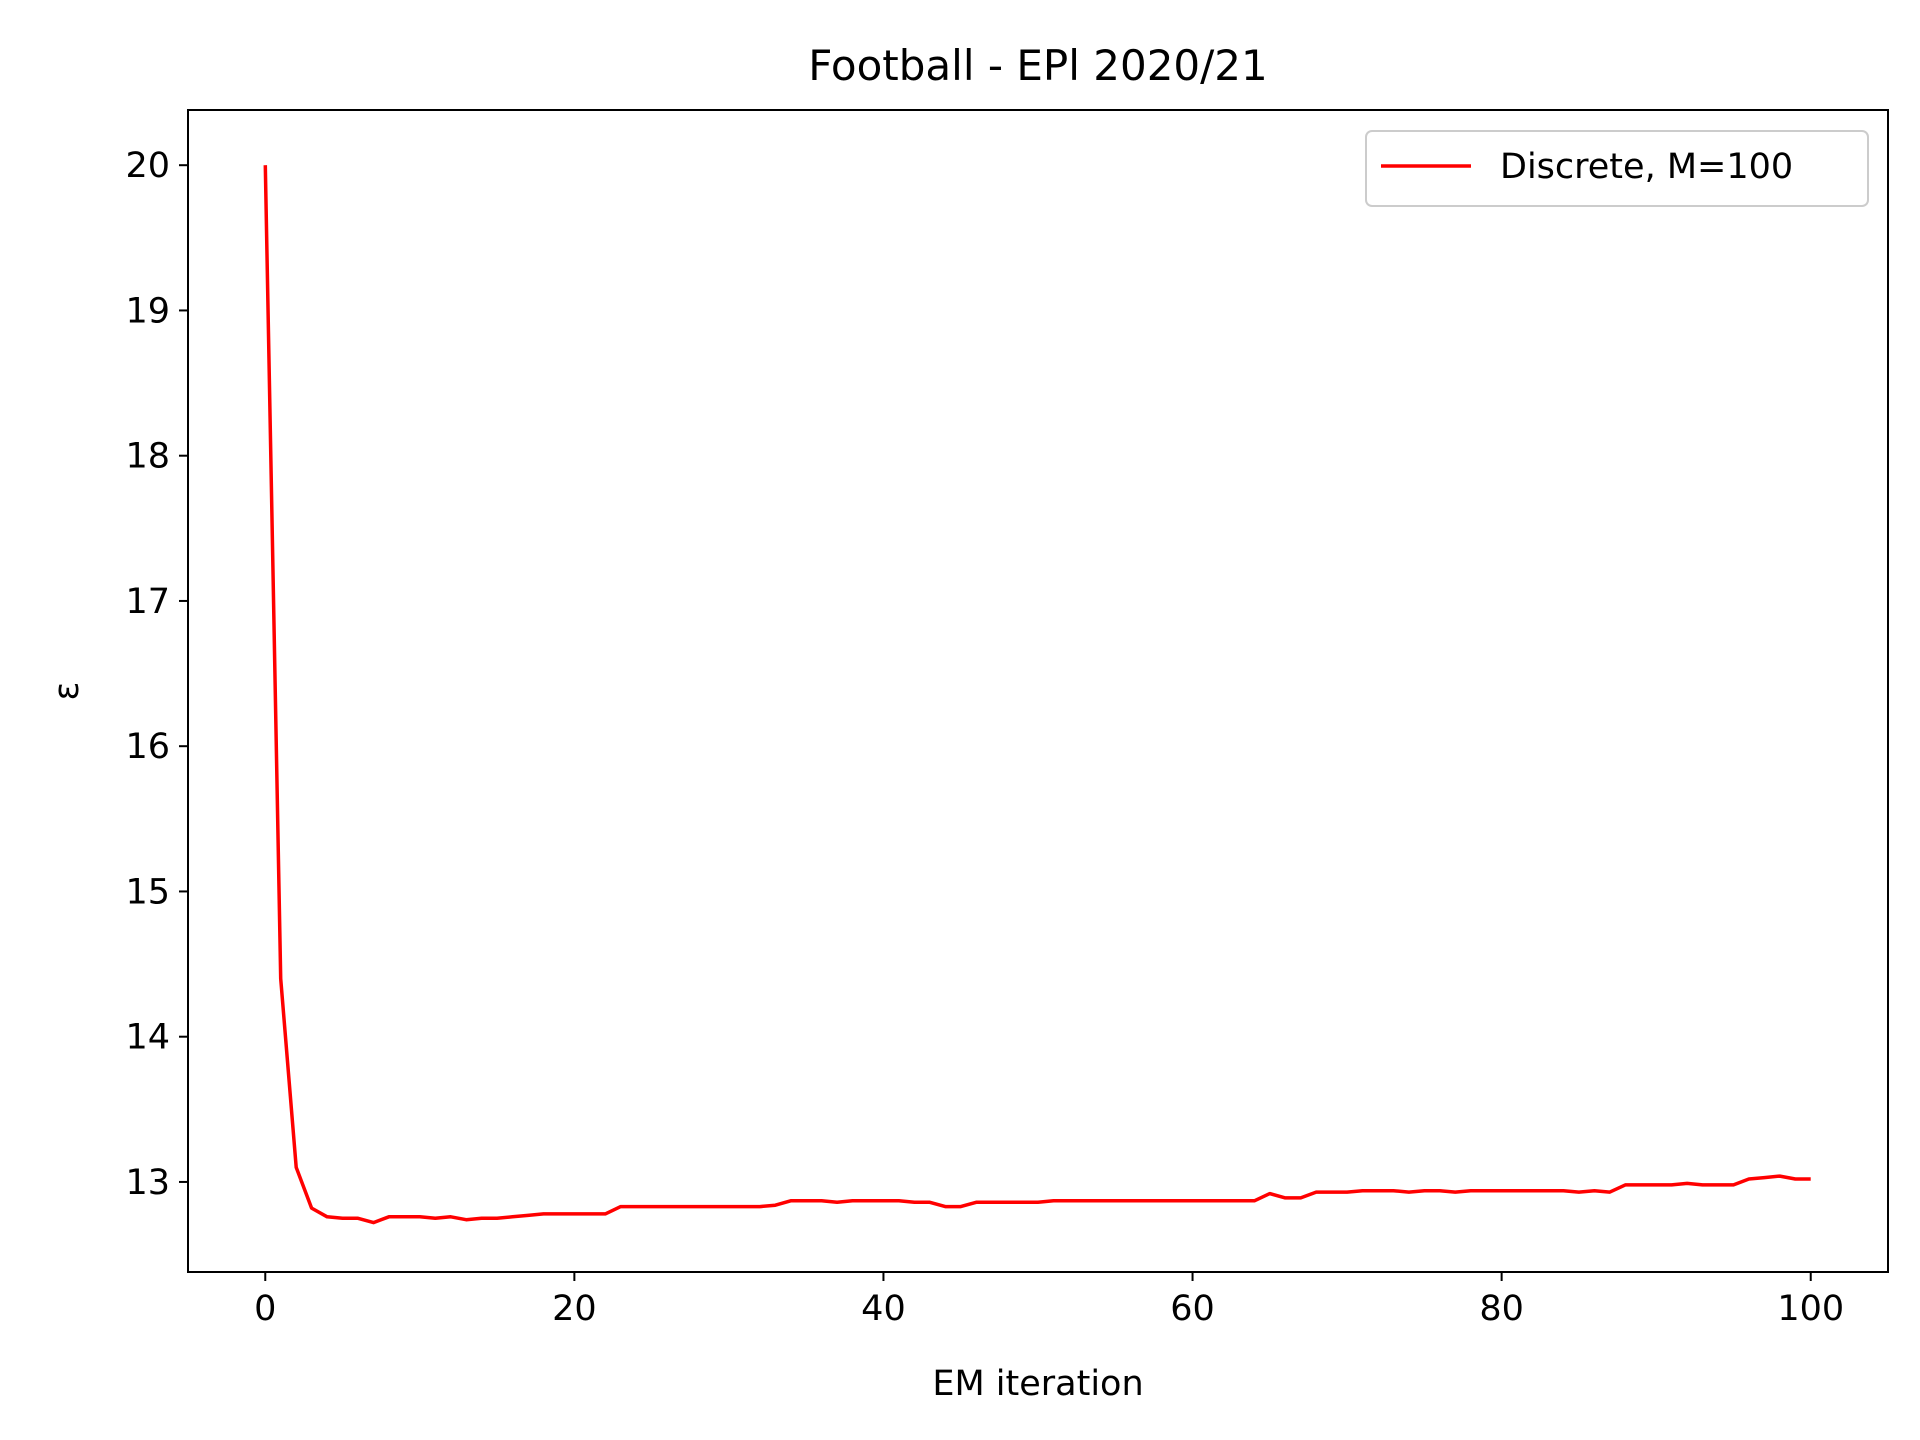  I want to click on x-tick-label: 40, so click(883, 1309).